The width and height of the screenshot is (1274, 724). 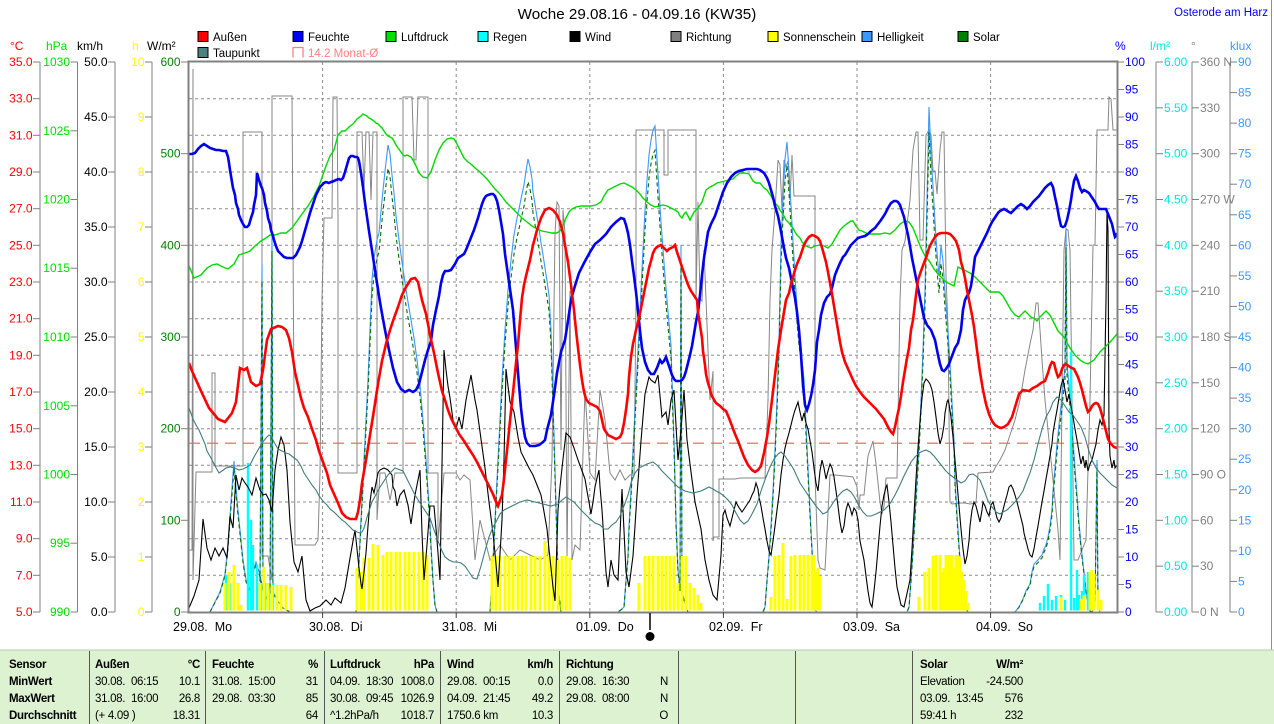 I want to click on svg-text: 120, so click(x=1210, y=429).